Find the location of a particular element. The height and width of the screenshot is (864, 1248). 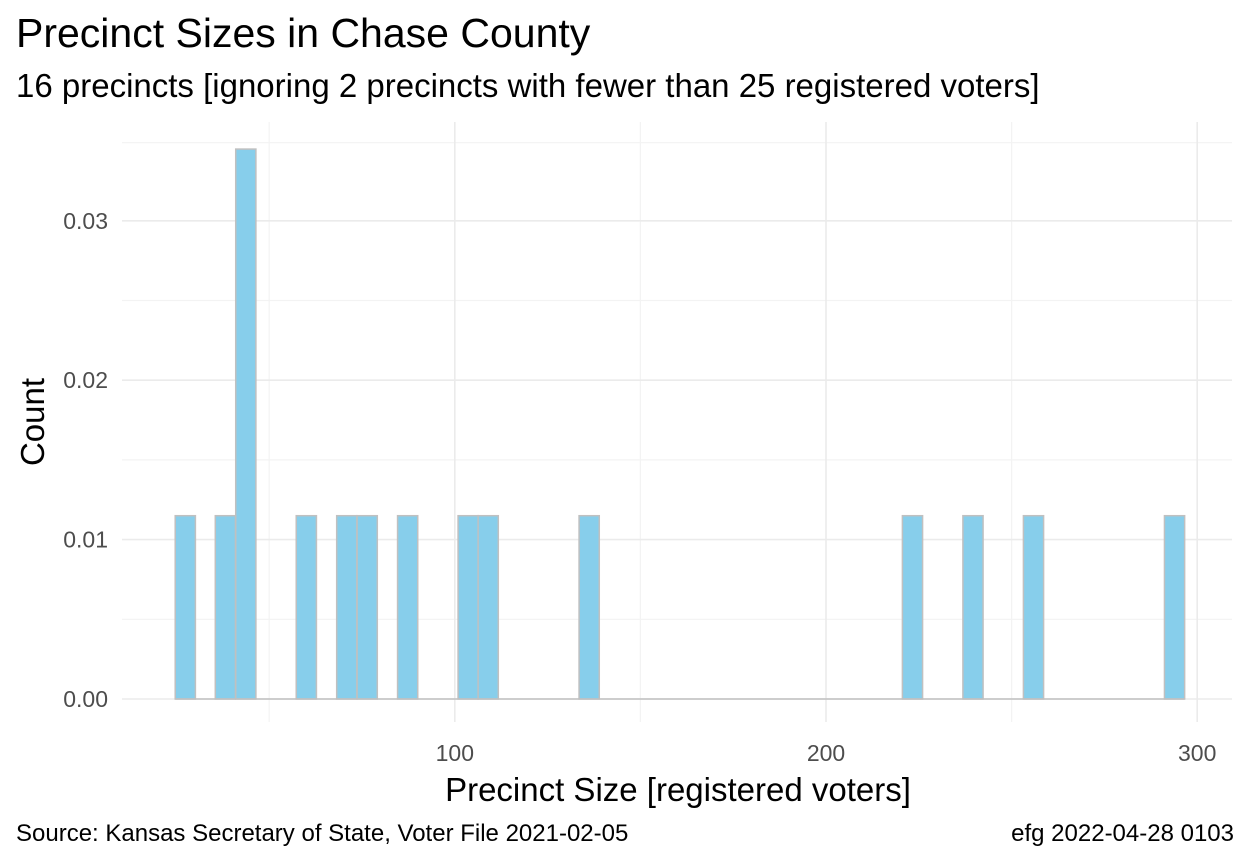

credit-caption: efg 2022-04-28 0103 is located at coordinates (1122, 833).